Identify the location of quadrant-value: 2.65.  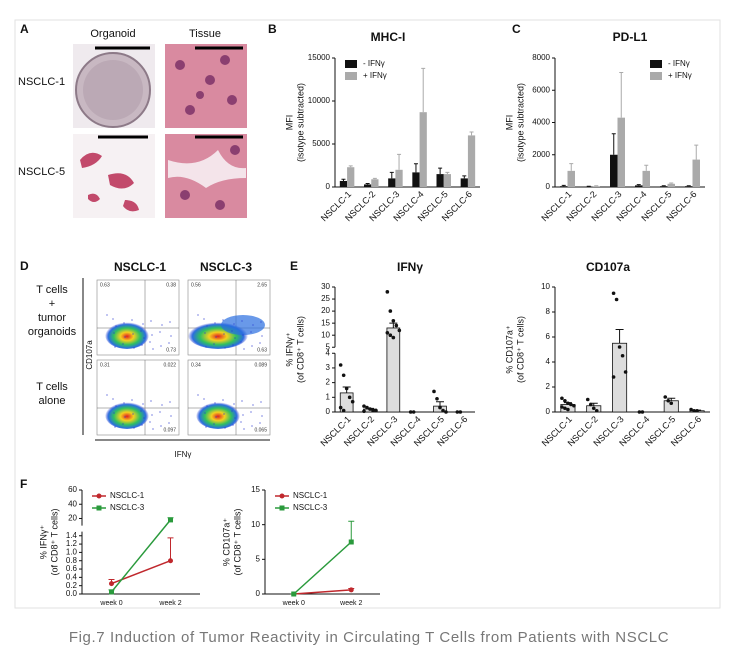
(262, 285).